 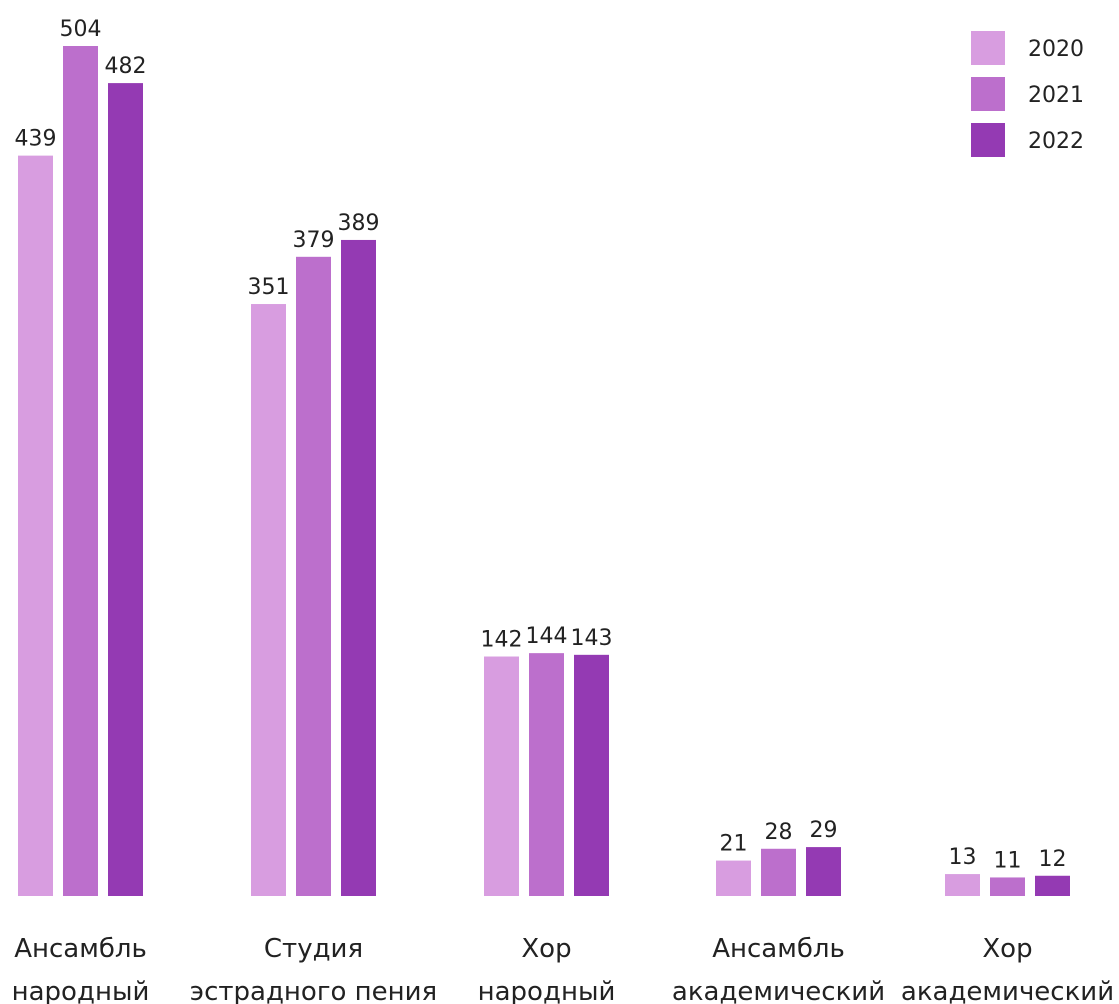 What do you see at coordinates (36, 139) in the screenshot?
I see `data-label: 439` at bounding box center [36, 139].